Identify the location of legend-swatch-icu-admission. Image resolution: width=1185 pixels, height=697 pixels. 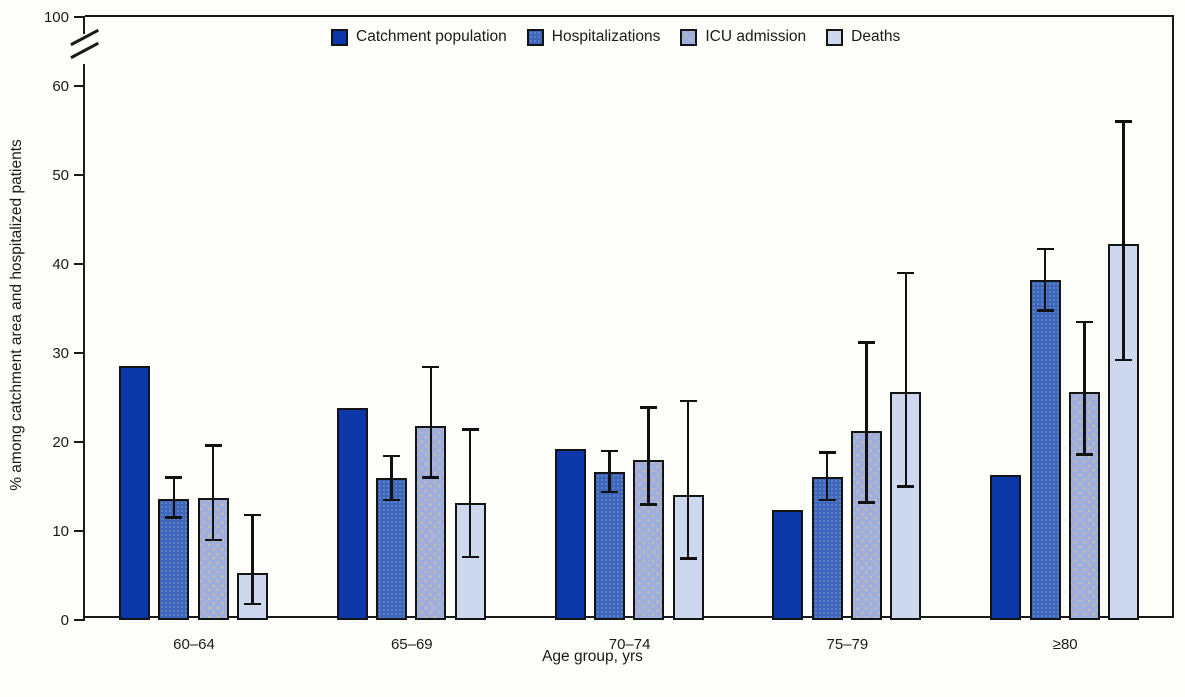
(689, 37).